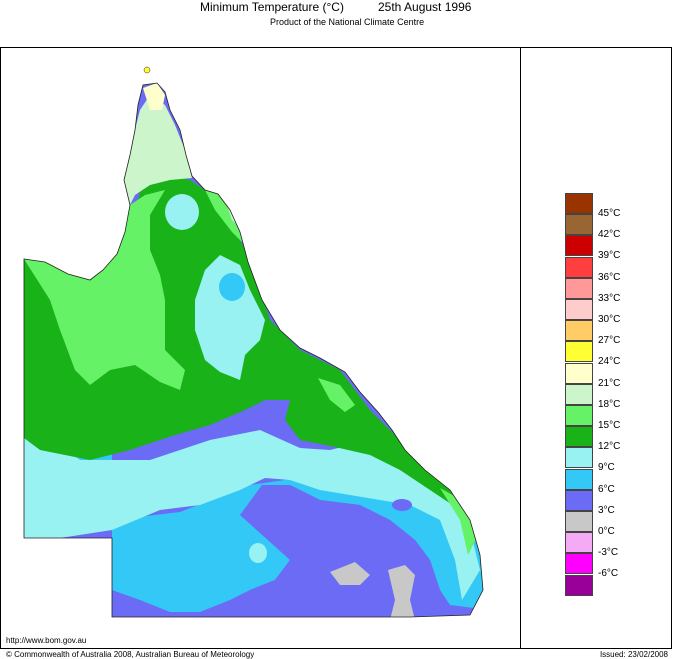 The image size is (674, 659). I want to click on legend-label: -6°C, so click(608, 574).